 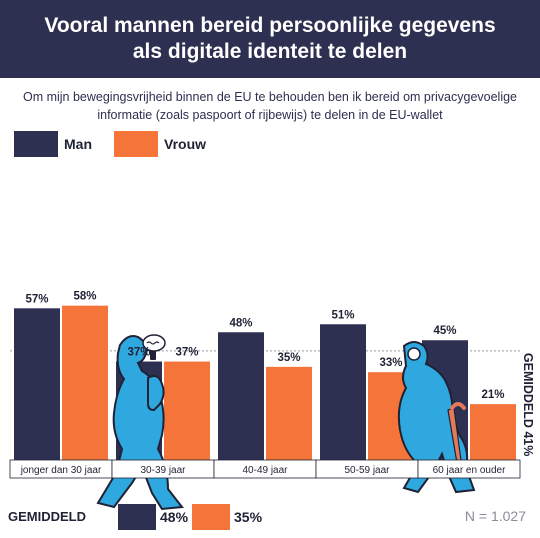 What do you see at coordinates (288, 358) in the screenshot?
I see `bar-value-label: 35%` at bounding box center [288, 358].